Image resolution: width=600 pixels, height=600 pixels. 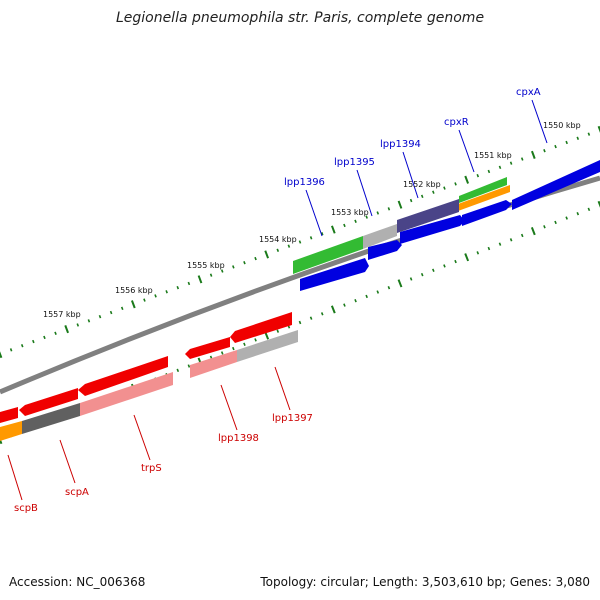 I want to click on gene-arrow-lpp1395, so click(x=385, y=250).